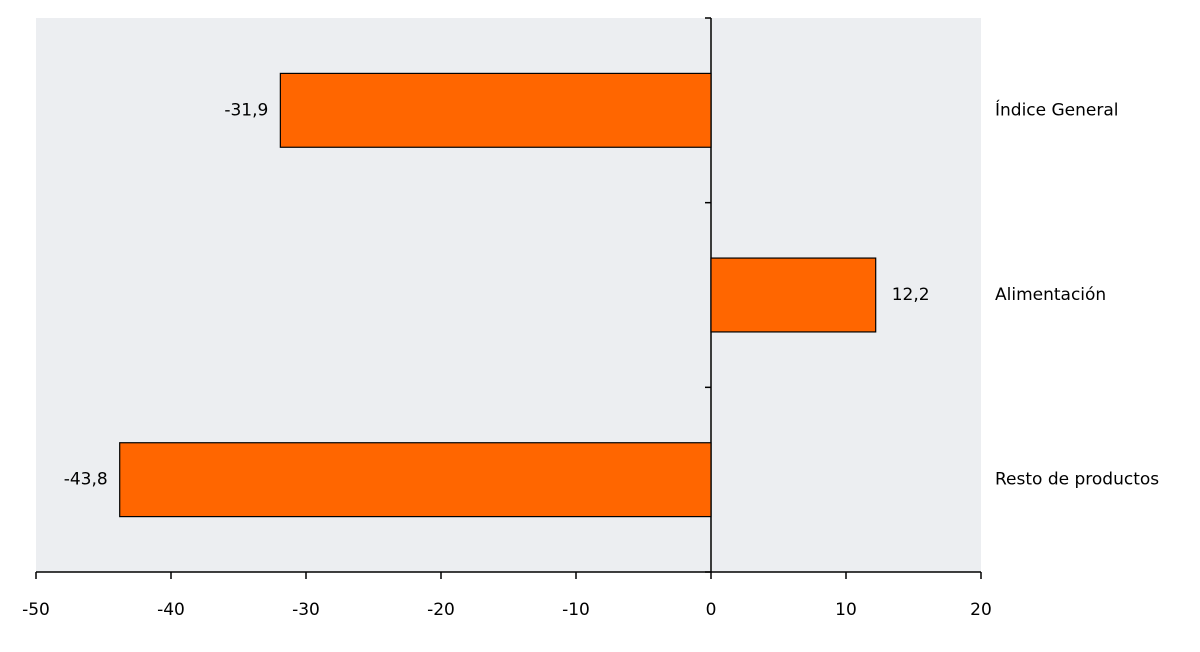 Image resolution: width=1200 pixels, height=652 pixels. Describe the element at coordinates (911, 295) in the screenshot. I see `value-label: 12,2` at that location.